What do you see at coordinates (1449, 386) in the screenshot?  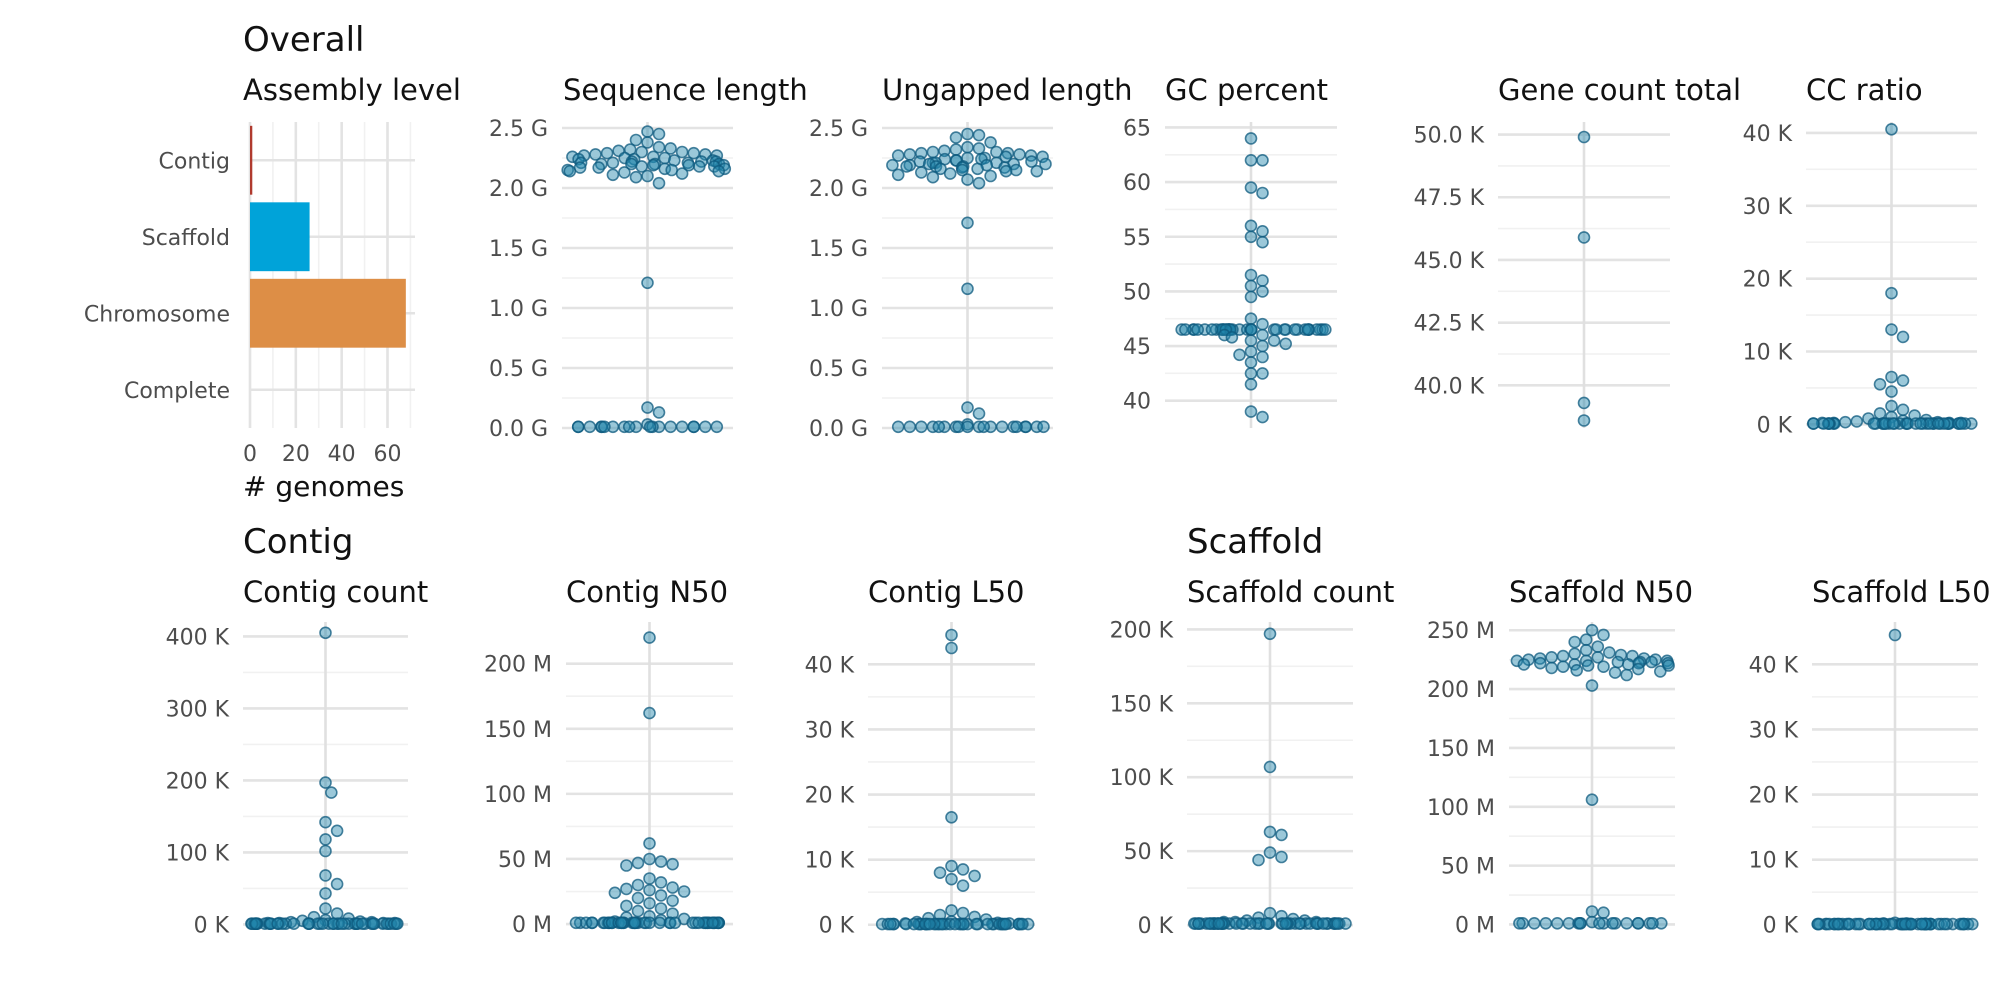 I see `y-tick-label: 40.0 K` at bounding box center [1449, 386].